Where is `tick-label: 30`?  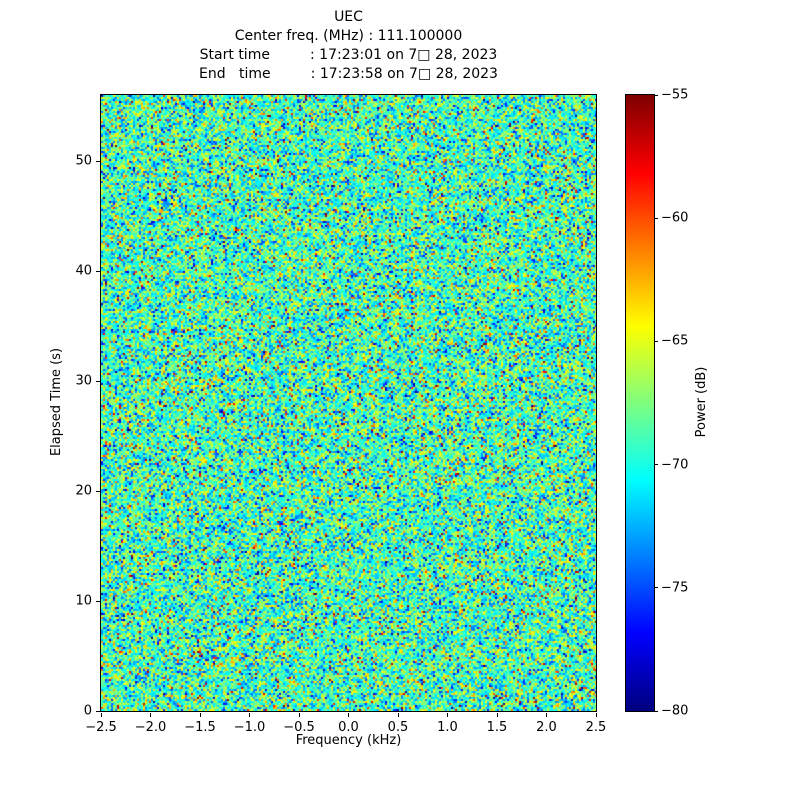
tick-label: 30 is located at coordinates (83, 381).